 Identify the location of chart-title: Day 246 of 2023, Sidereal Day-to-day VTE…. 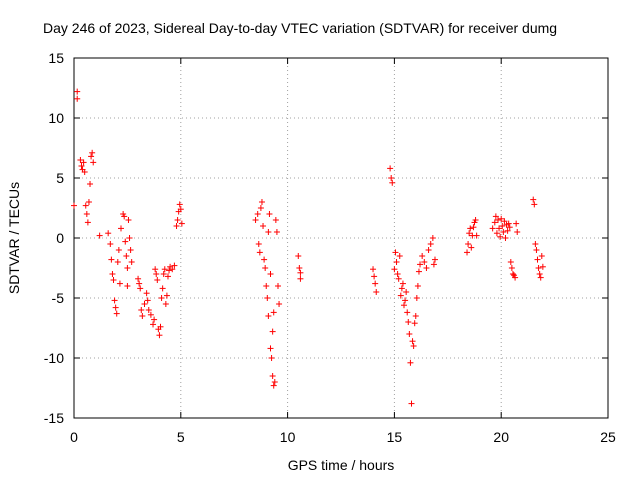
(300, 28).